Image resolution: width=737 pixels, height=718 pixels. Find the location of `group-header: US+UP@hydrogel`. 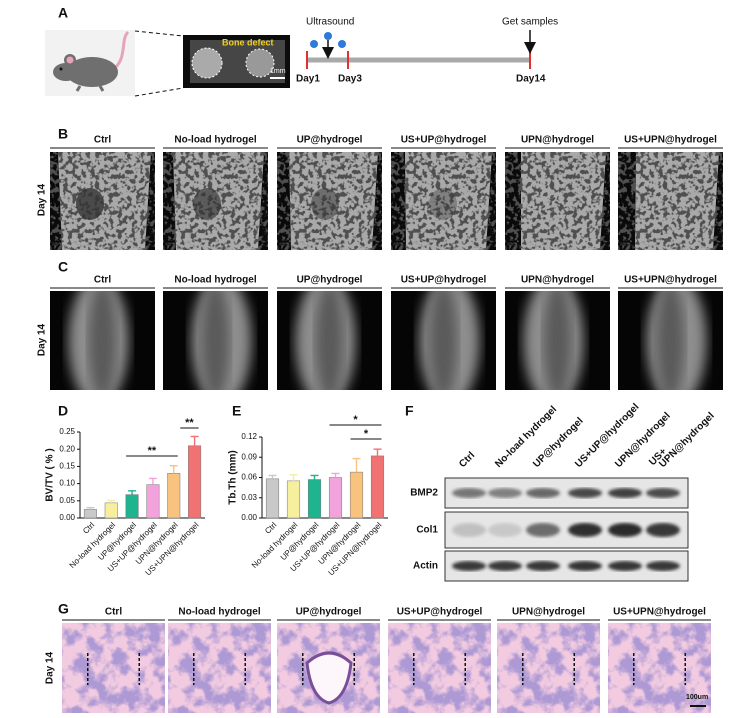

group-header: US+UP@hydrogel is located at coordinates (440, 612).